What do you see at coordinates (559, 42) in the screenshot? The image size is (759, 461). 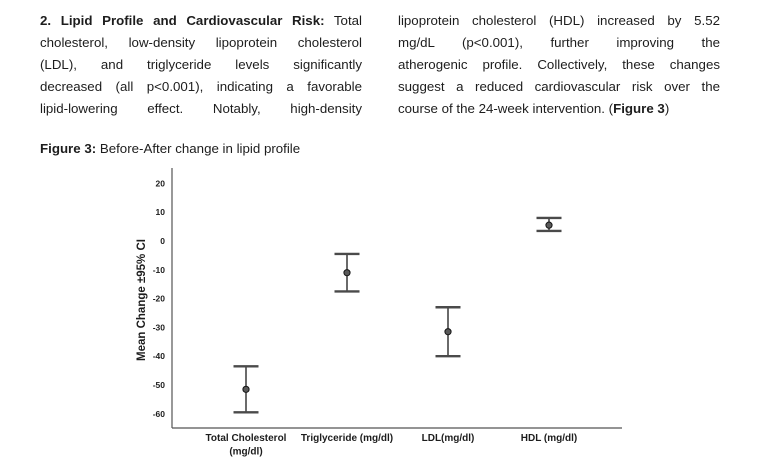 I see `text-line: mg/dL (p<0.001), further improving the` at bounding box center [559, 42].